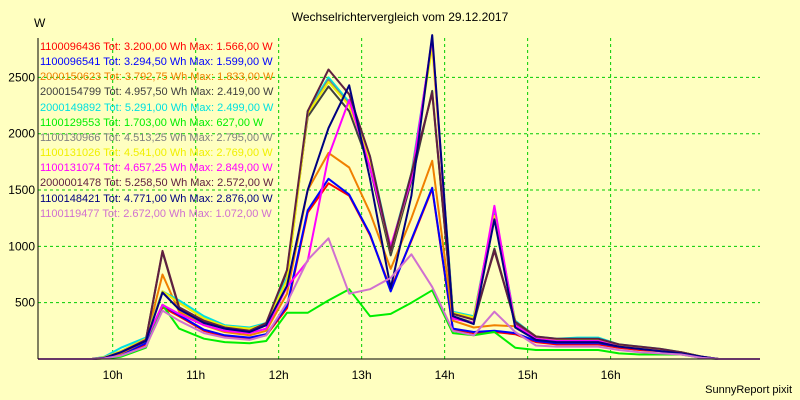 The image size is (800, 400). Describe the element at coordinates (528, 375) in the screenshot. I see `x-tick-label: 15h` at that location.